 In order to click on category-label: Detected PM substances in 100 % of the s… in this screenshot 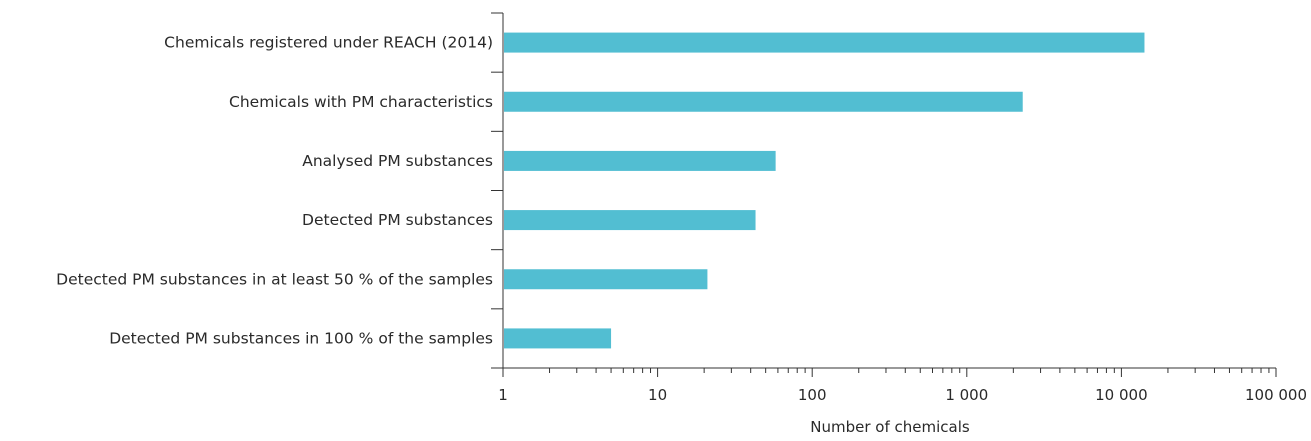, I will do `click(301, 338)`.